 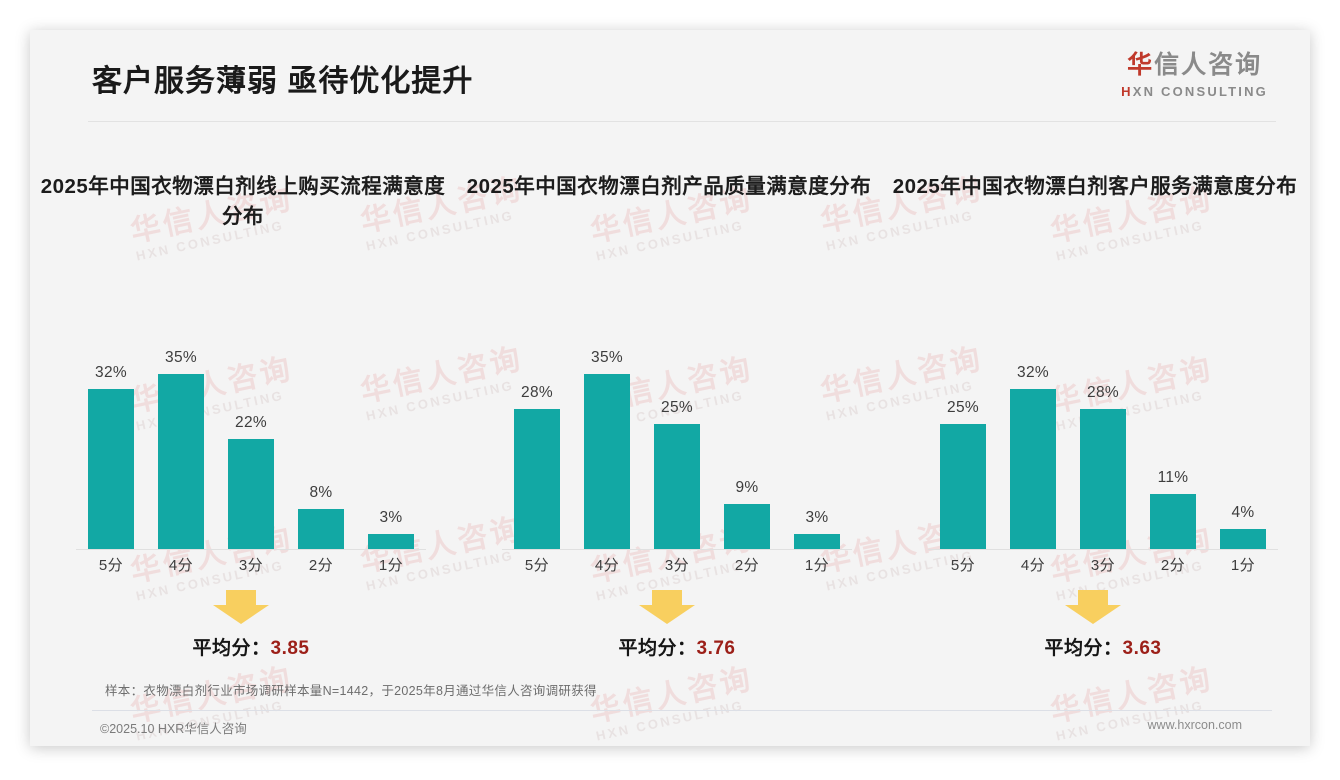 What do you see at coordinates (963, 407) in the screenshot?
I see `bar-value-label: 25%` at bounding box center [963, 407].